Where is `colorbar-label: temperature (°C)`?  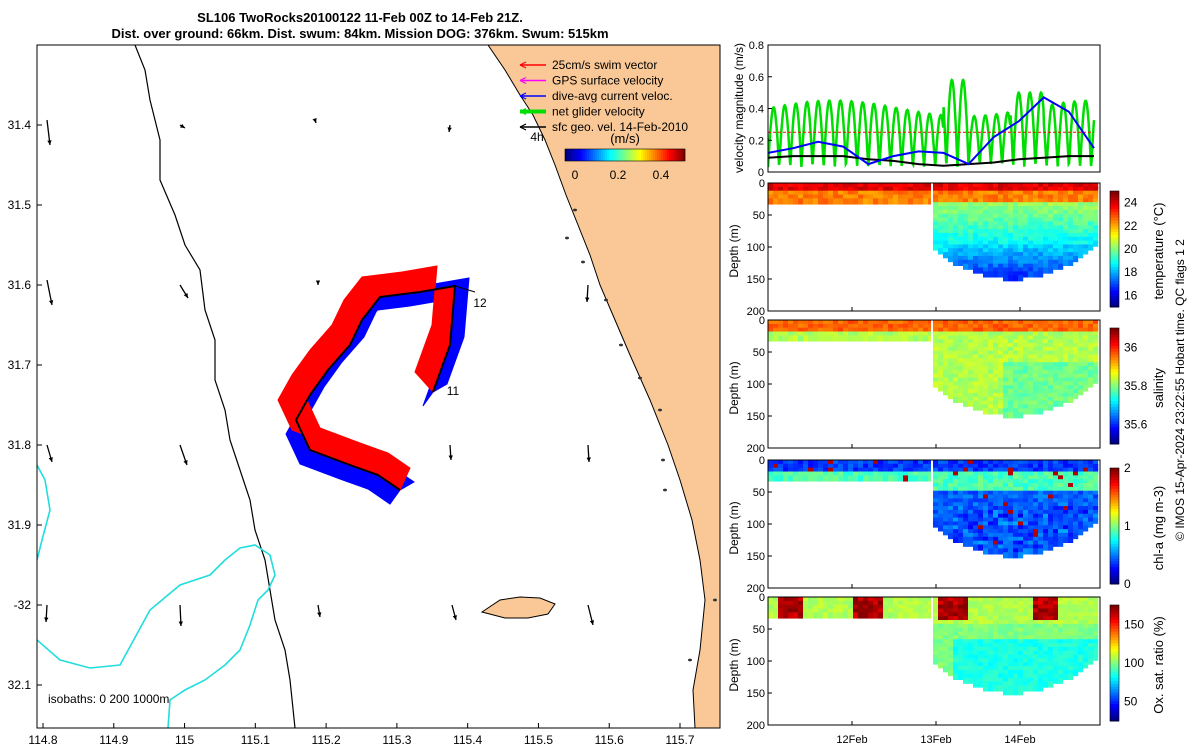
colorbar-label: temperature (°C) is located at coordinates (1158, 251).